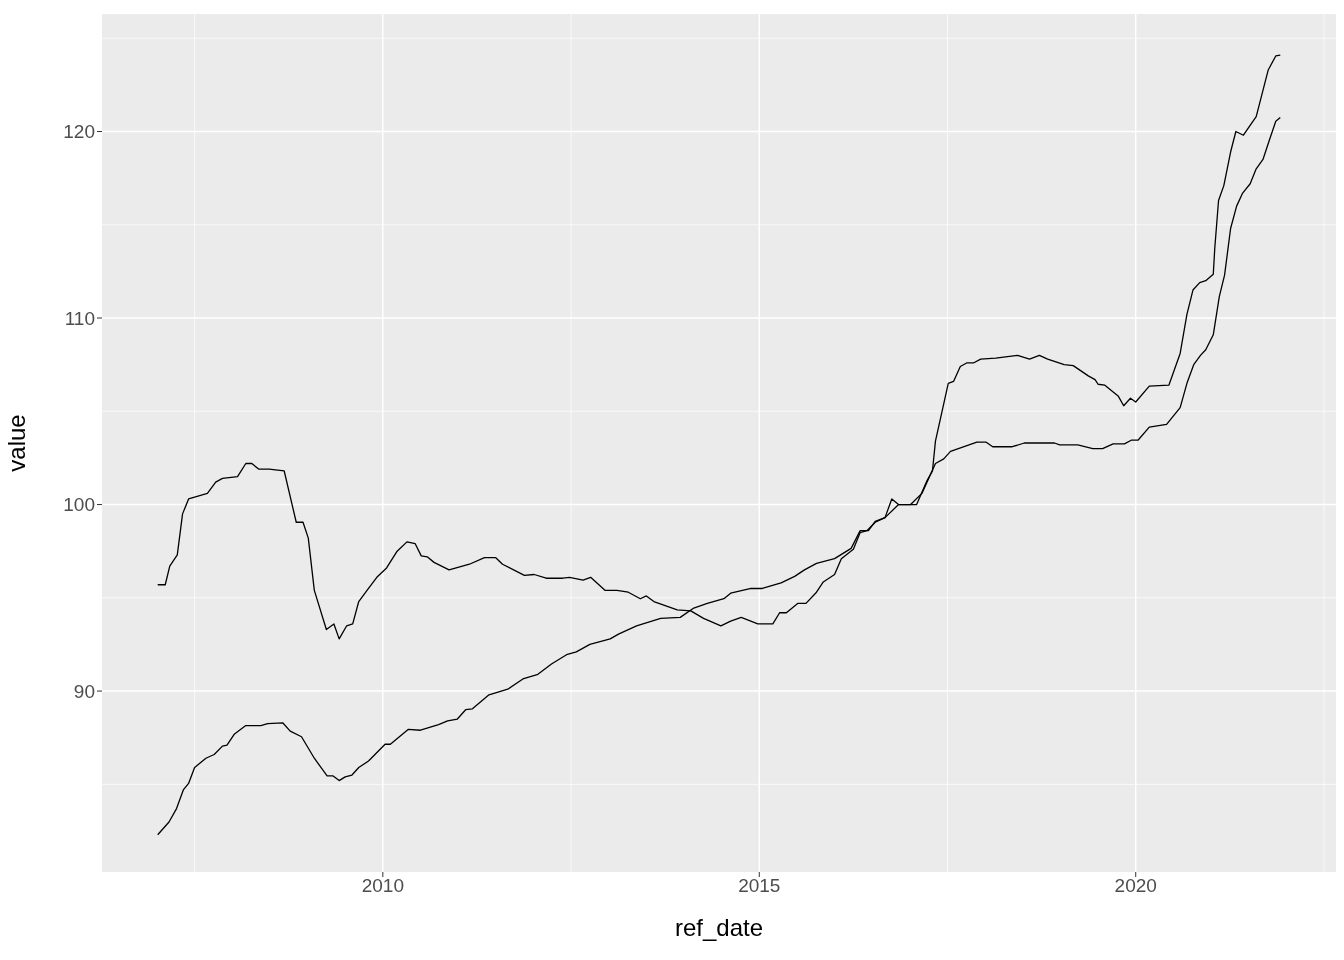 The width and height of the screenshot is (1344, 960). I want to click on x-tick-label: 2010, so click(382, 886).